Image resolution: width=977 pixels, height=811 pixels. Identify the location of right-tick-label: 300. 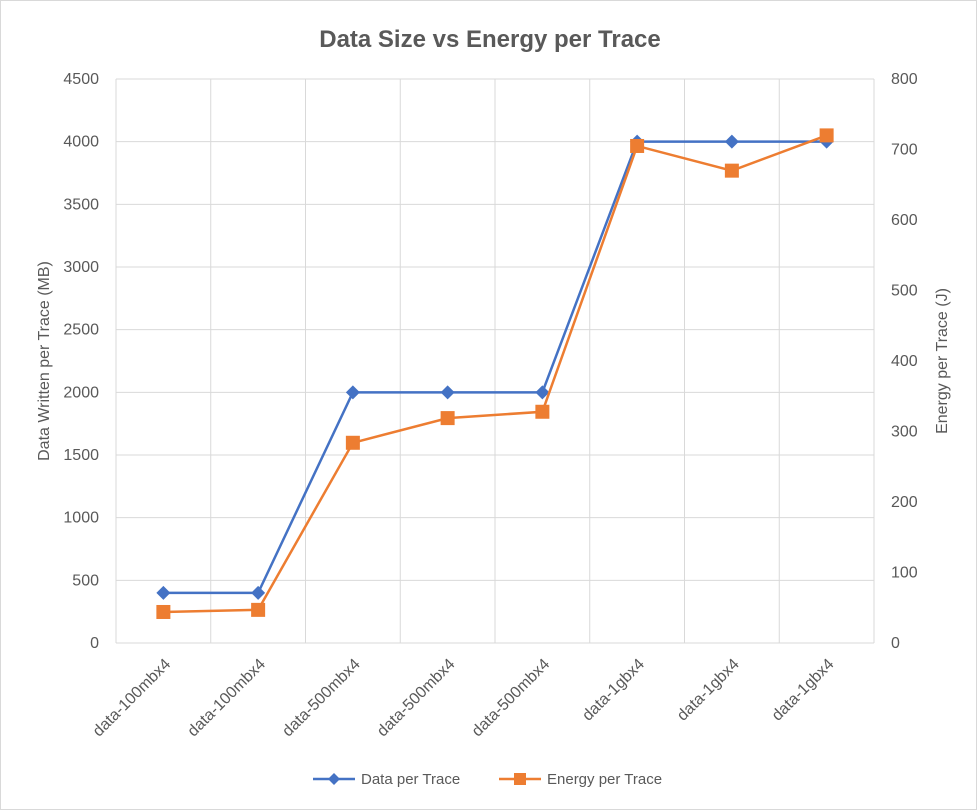
(904, 432).